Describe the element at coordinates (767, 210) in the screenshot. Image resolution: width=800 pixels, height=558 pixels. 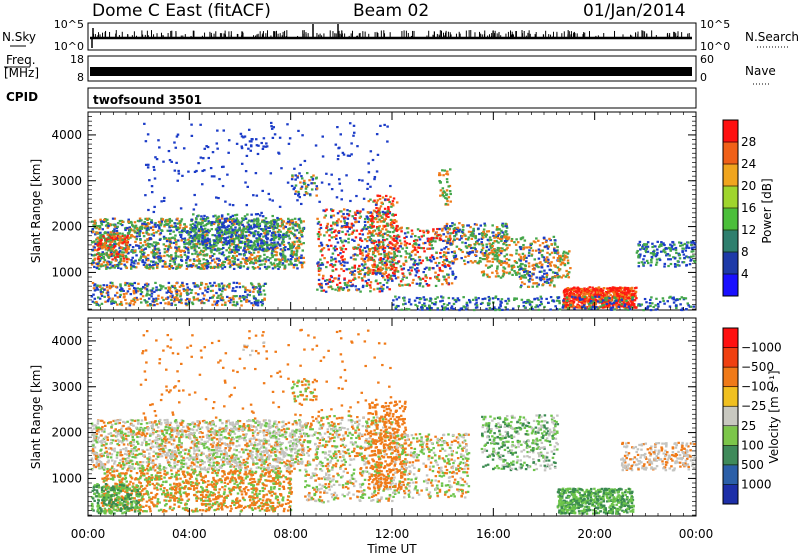
I see `power-colorbar-label: Power [dB]` at that location.